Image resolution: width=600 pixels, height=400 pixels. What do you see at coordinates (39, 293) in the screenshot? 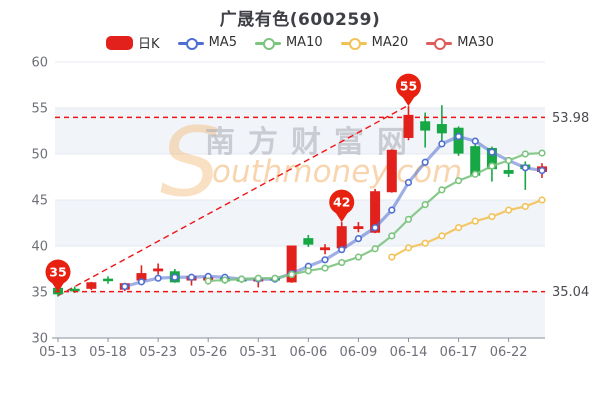
I see `y-axis-label: 35` at bounding box center [39, 293].